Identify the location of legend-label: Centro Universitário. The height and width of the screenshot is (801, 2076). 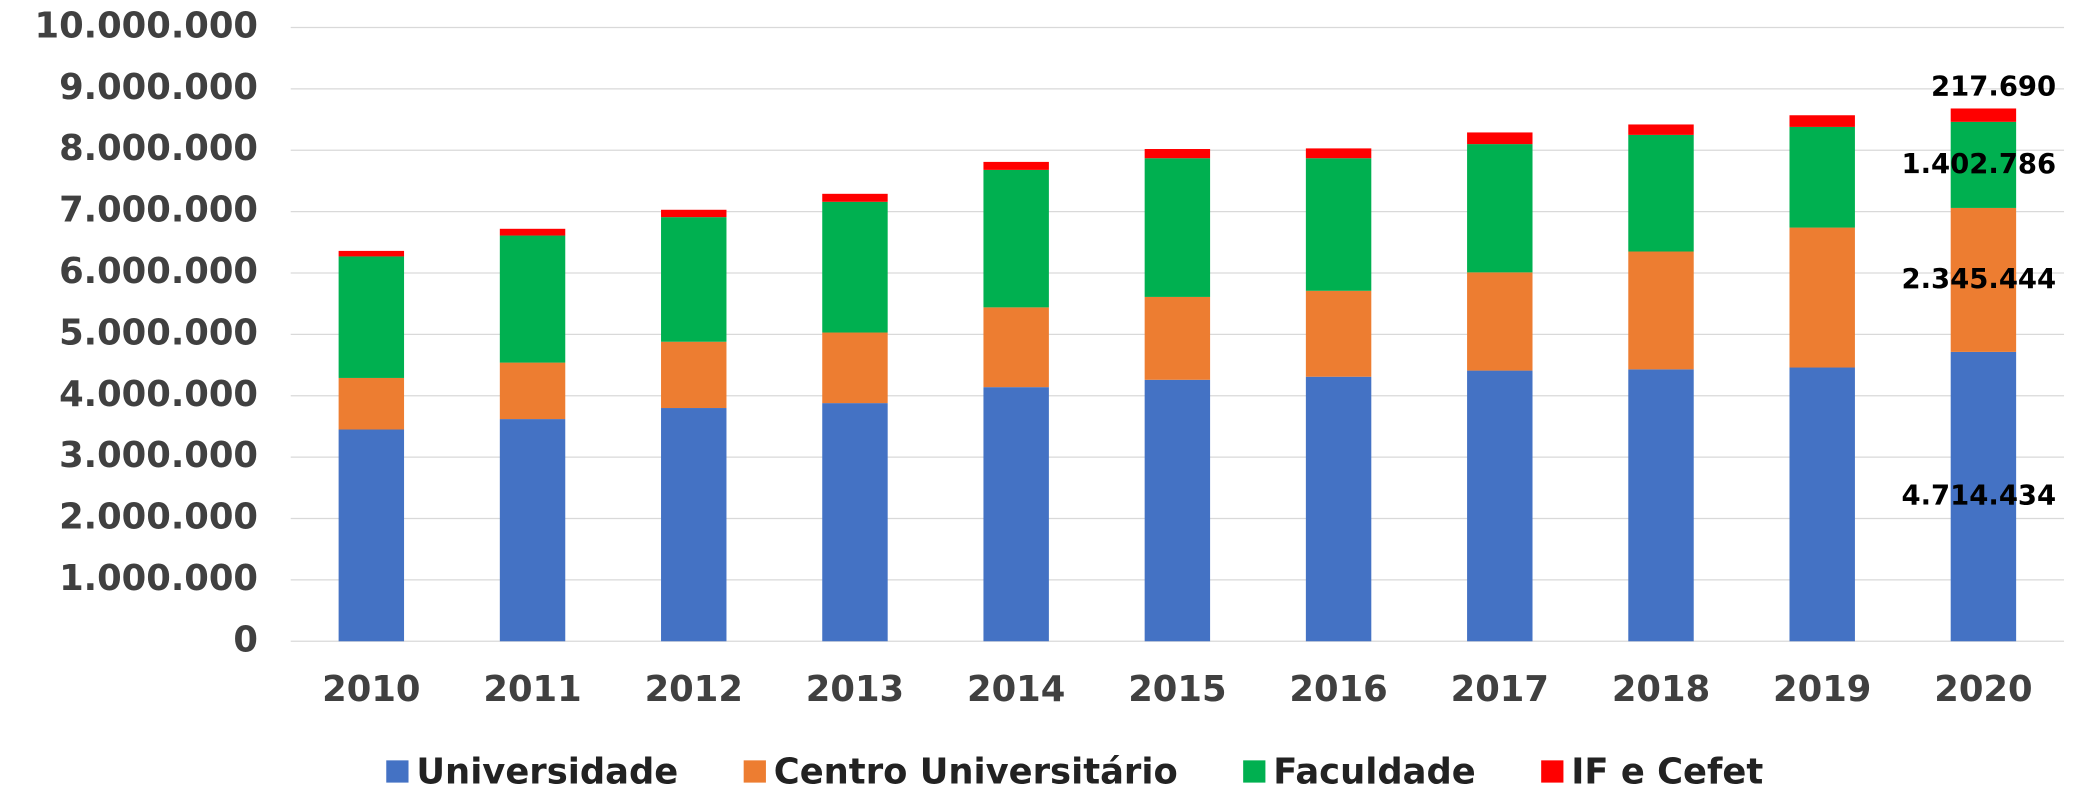
(976, 771).